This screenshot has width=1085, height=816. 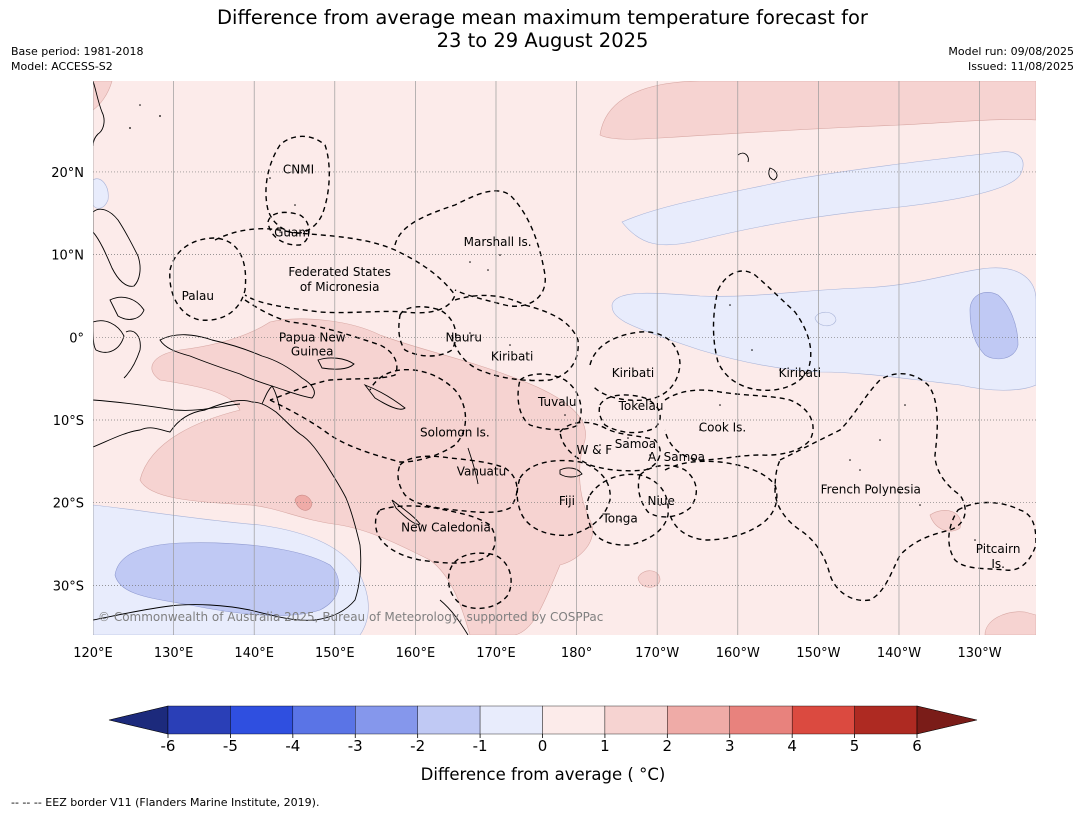 I want to click on colorbar-tick-label: -6, so click(x=168, y=746).